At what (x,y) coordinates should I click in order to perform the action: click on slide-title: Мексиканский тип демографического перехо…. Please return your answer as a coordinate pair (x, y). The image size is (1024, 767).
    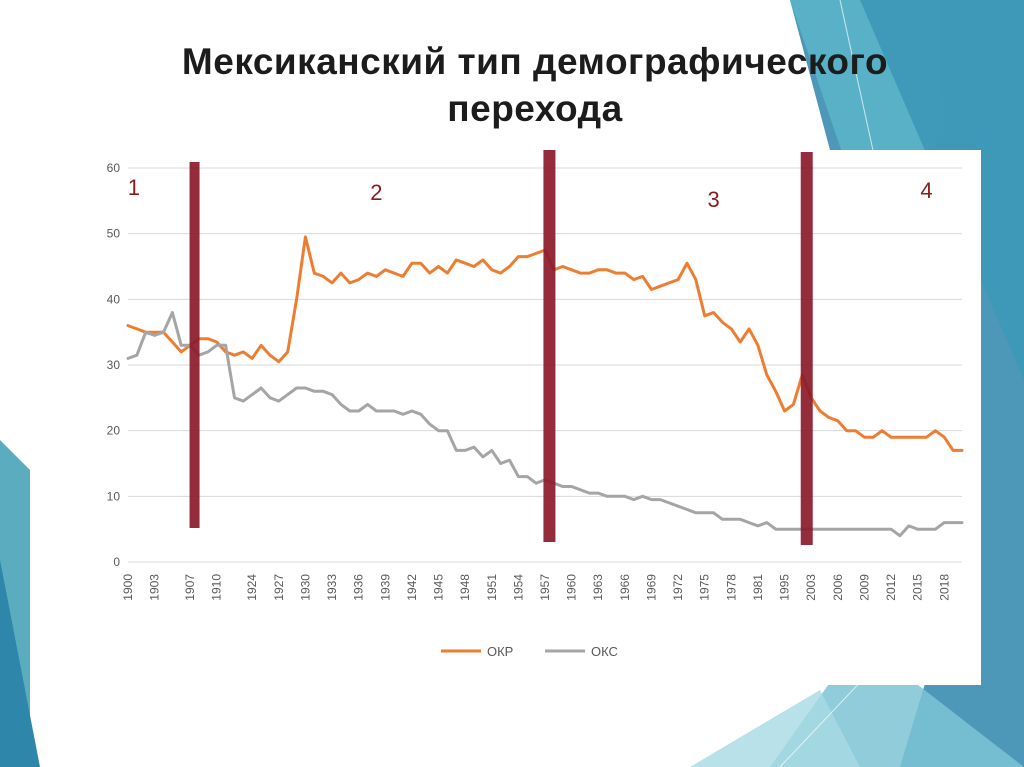
    Looking at the image, I should click on (535, 85).